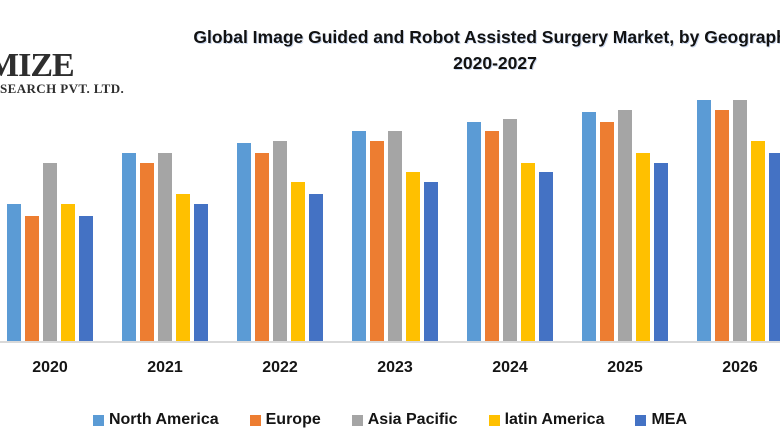 The image size is (780, 440). I want to click on bar-north-america-2025, so click(589, 226).